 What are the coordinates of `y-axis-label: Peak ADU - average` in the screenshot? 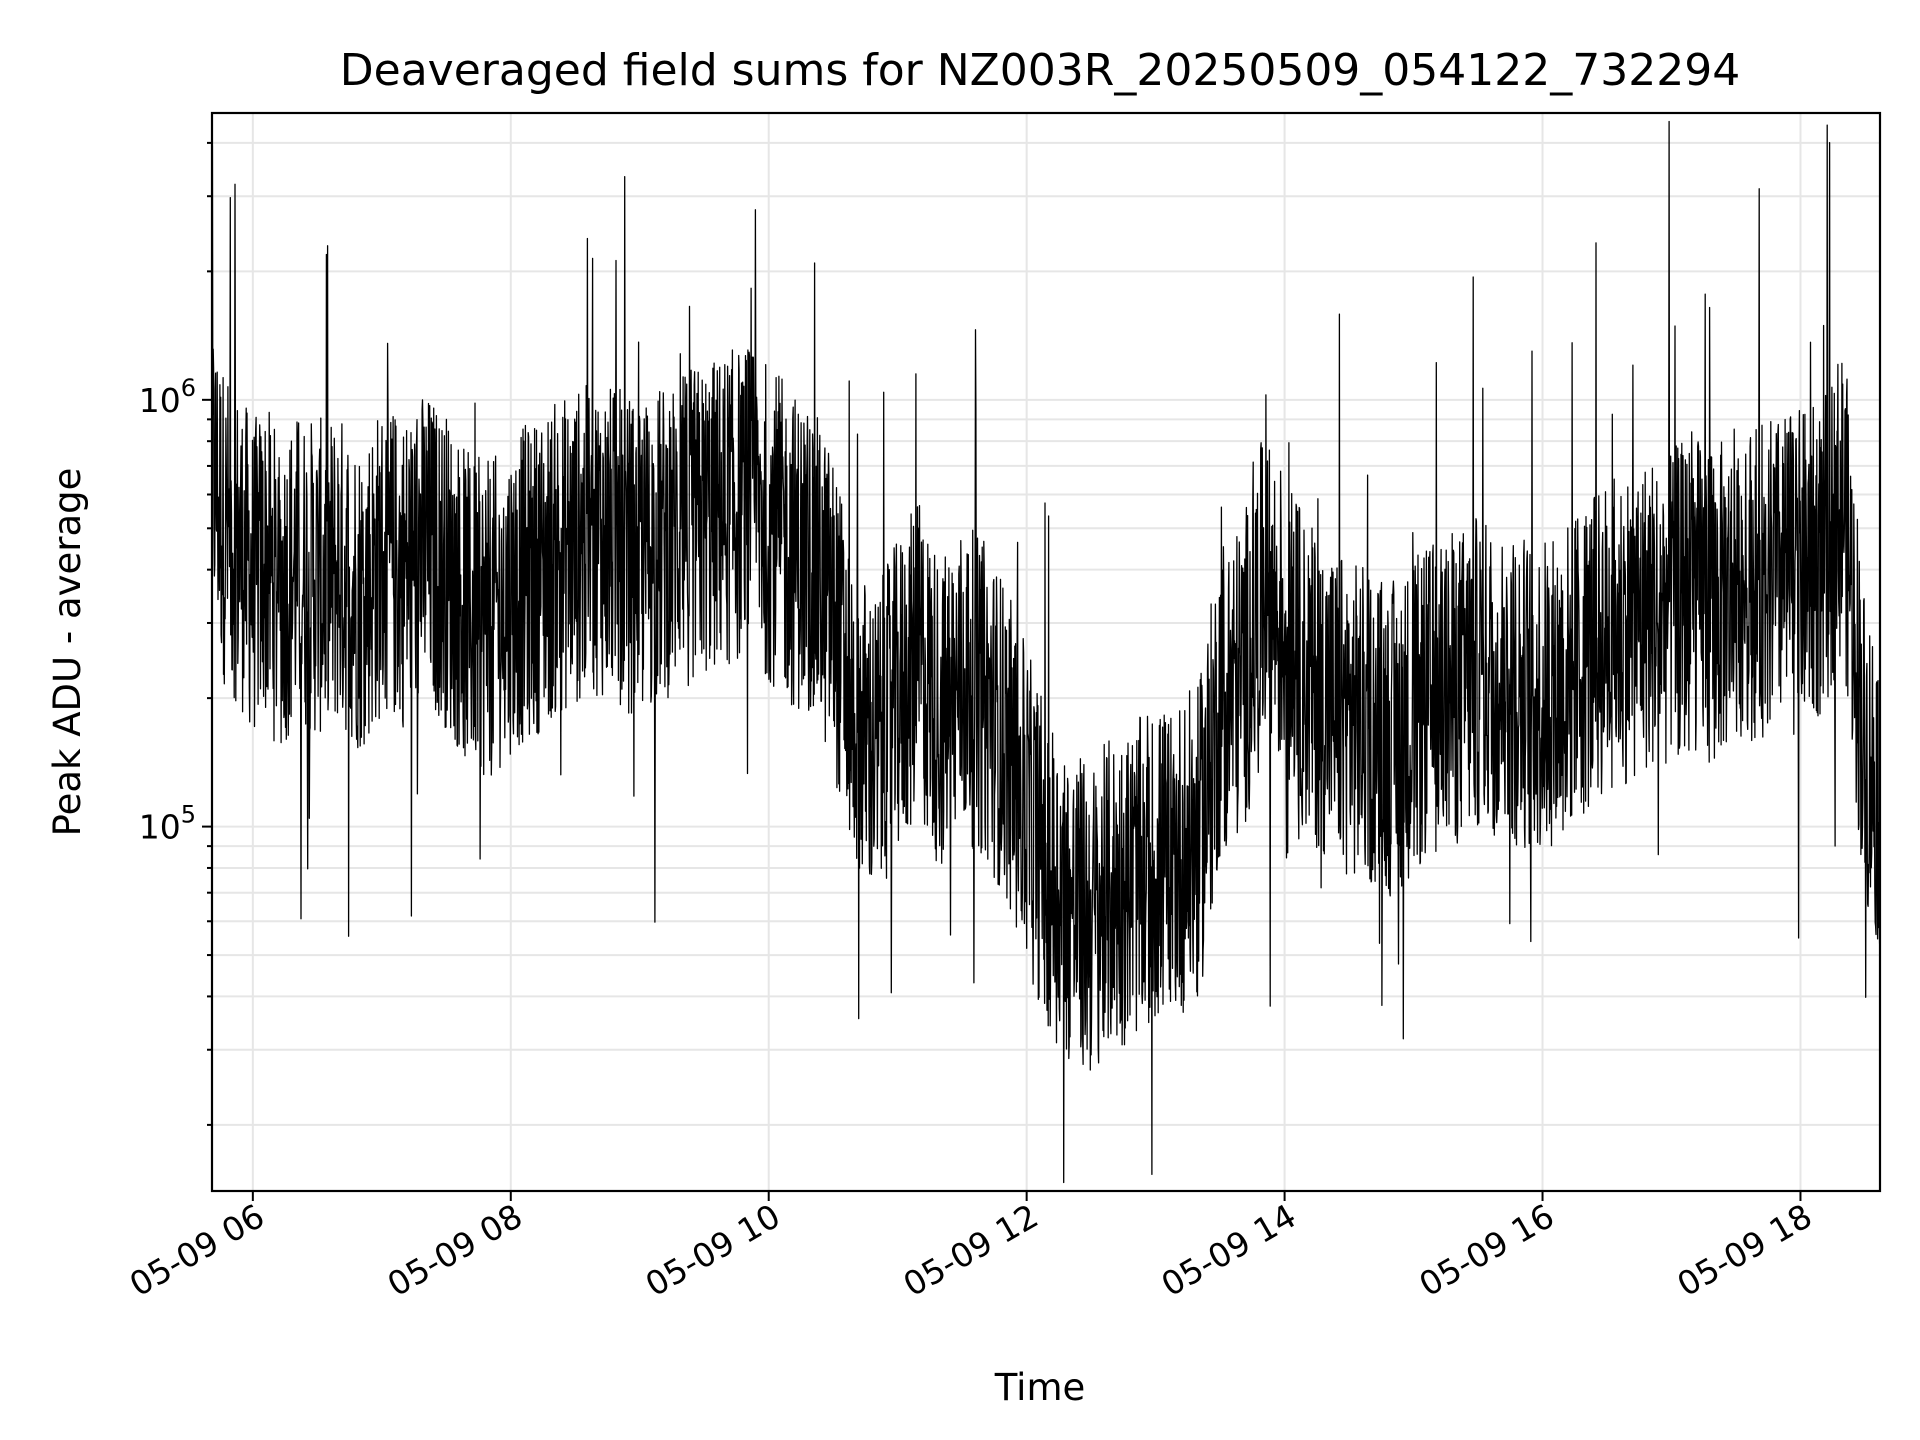 It's located at (67, 652).